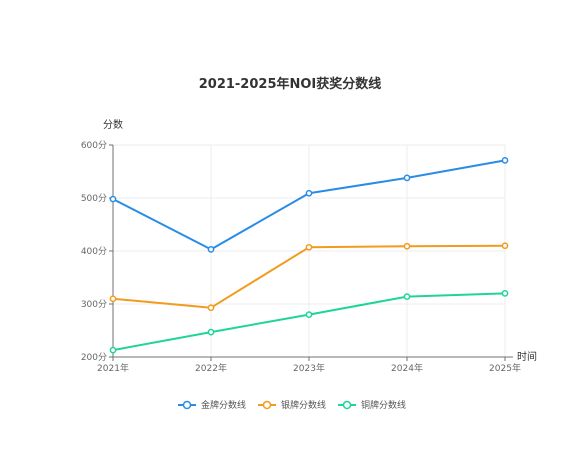 The image size is (581, 463). What do you see at coordinates (94, 251) in the screenshot?
I see `y-tick-label: 400分` at bounding box center [94, 251].